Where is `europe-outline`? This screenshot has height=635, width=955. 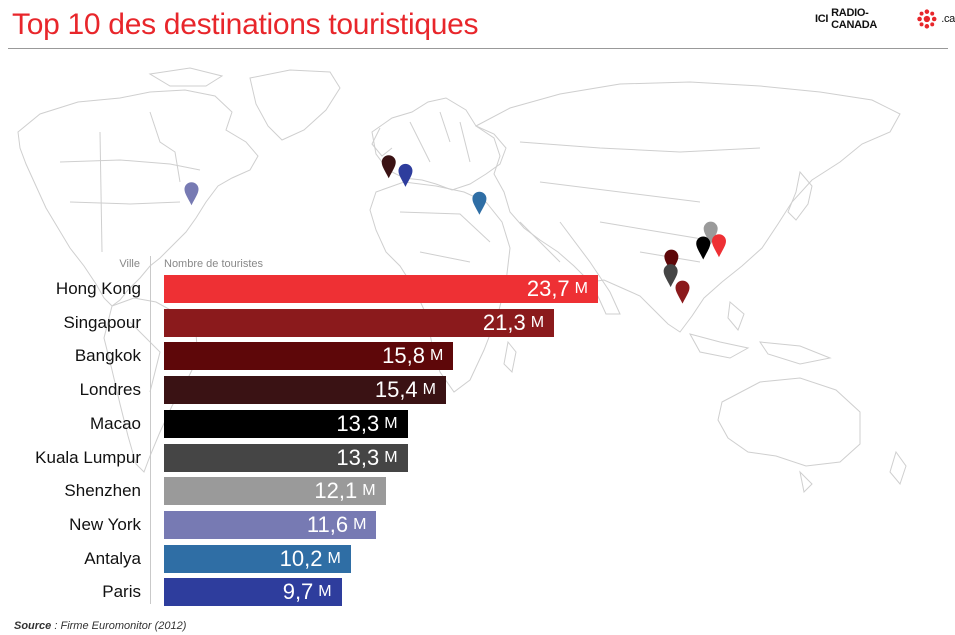
europe-outline is located at coordinates (439, 144).